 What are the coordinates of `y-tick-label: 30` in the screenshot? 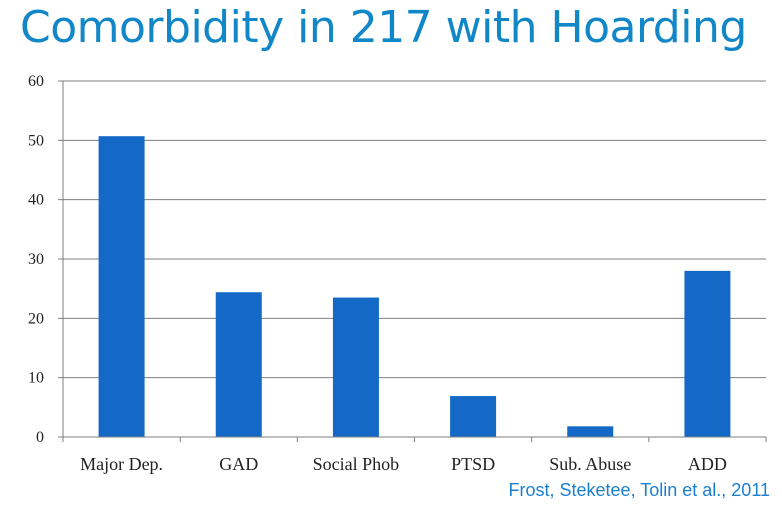 It's located at (36, 259).